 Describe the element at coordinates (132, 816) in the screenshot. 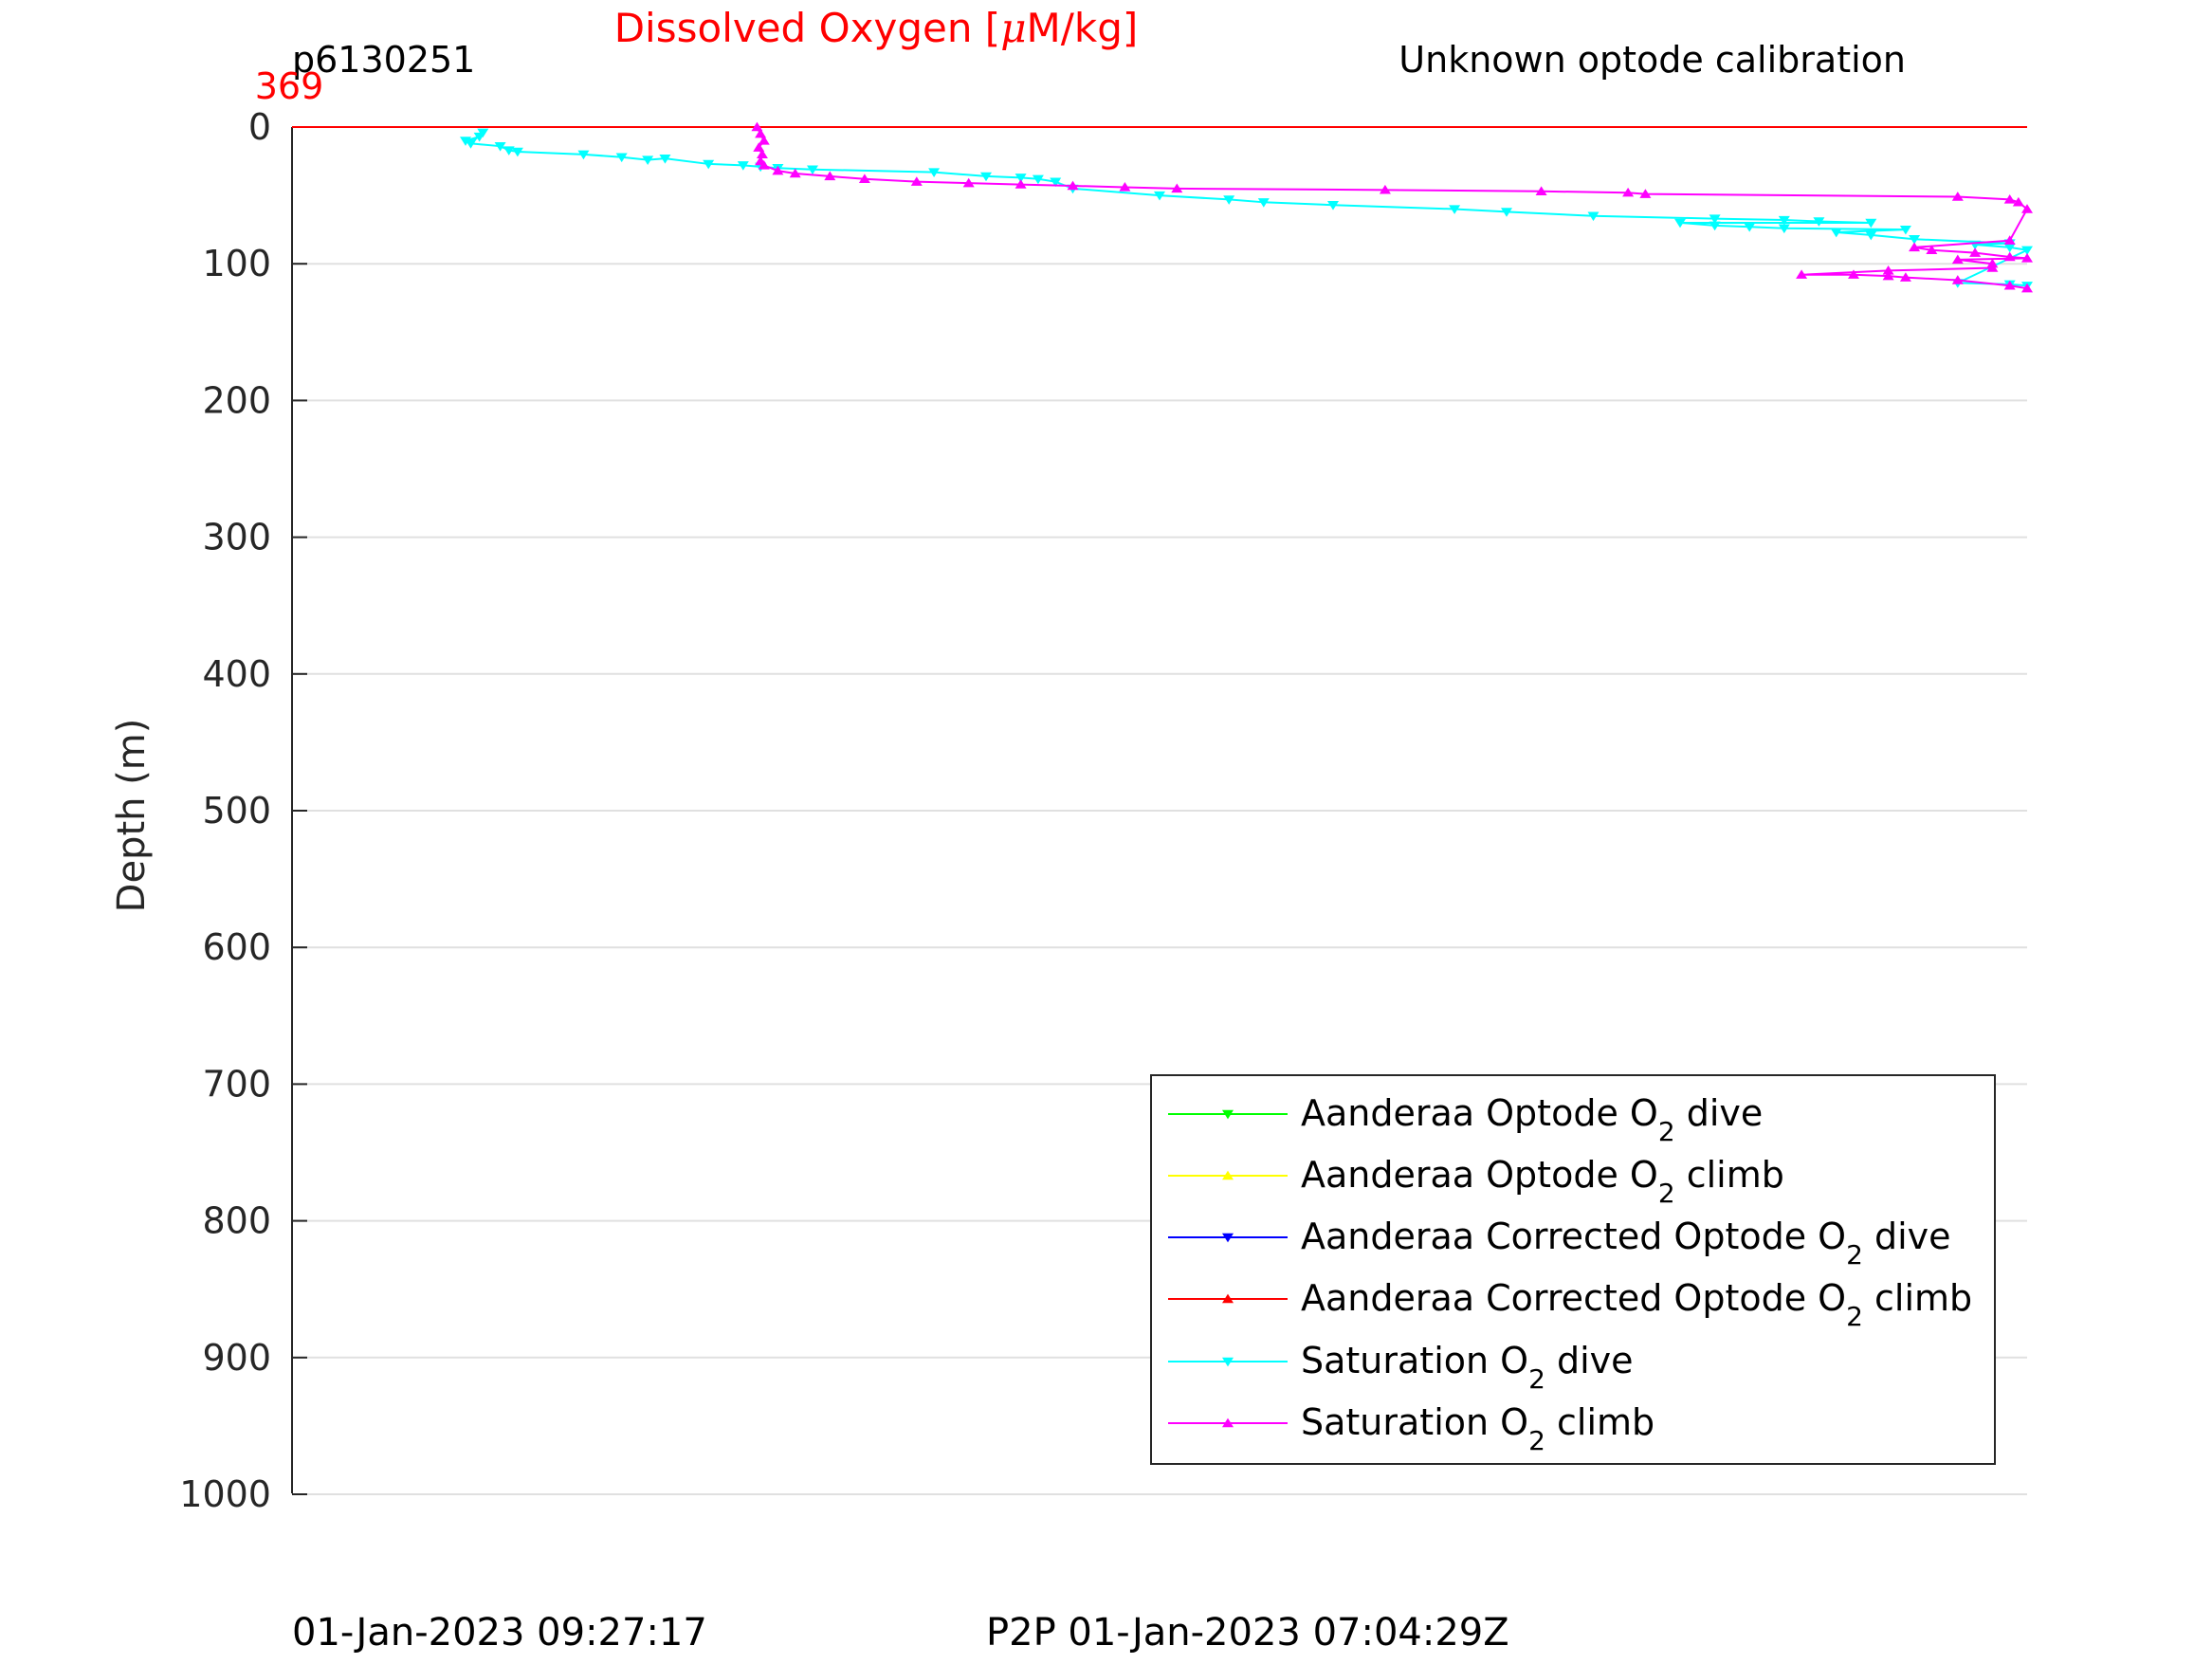

I see `y-axis-label: Depth (m)` at that location.